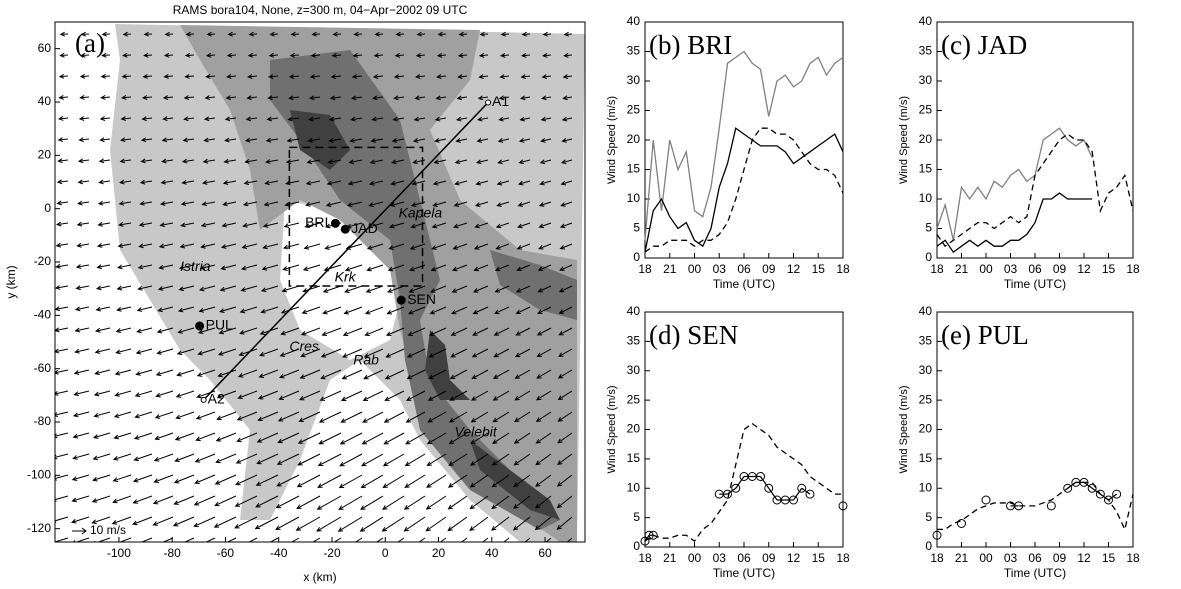 The height and width of the screenshot is (589, 1181). I want to click on place-label: Velebit, so click(475, 431).